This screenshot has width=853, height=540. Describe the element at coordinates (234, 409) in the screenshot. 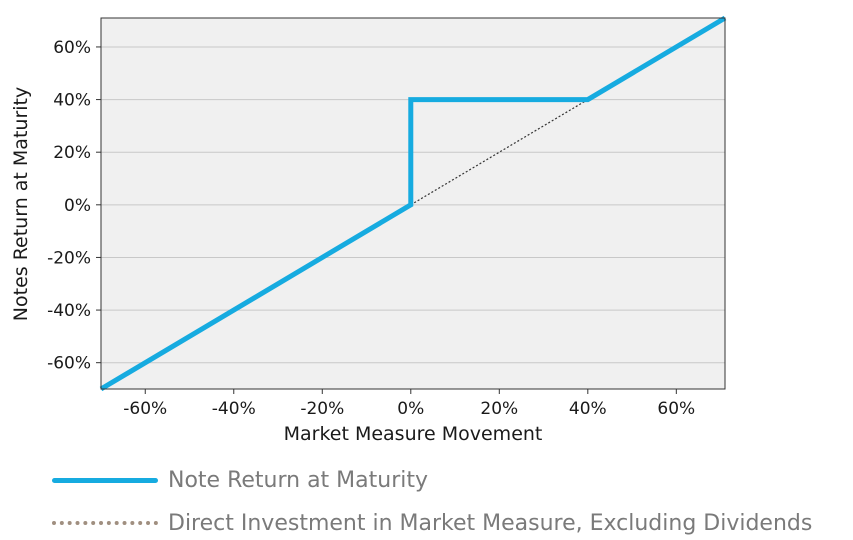

I see `x-tick-label: -40%` at that location.